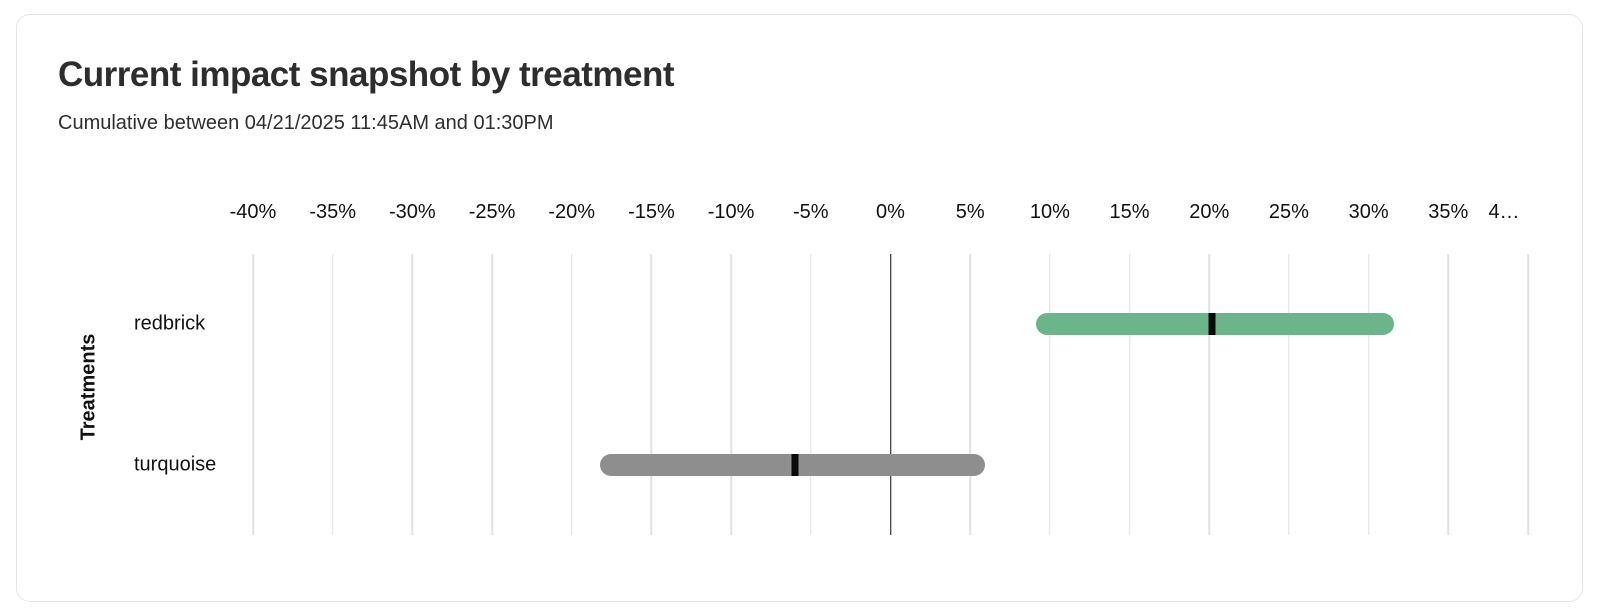 This screenshot has height=616, width=1600. I want to click on x-tick-label: 5%, so click(970, 212).